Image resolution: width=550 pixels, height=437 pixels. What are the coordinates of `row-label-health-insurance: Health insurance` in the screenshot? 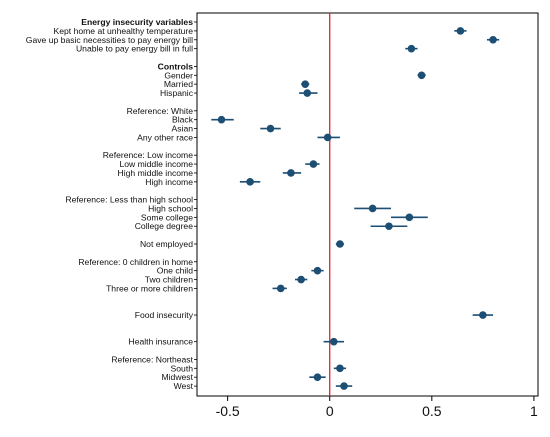 It's located at (161, 342).